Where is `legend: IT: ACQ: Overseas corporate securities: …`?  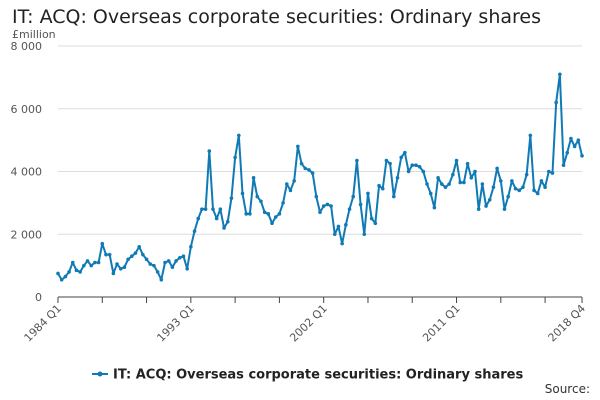 legend: IT: ACQ: Overseas corporate securities: … is located at coordinates (307, 375).